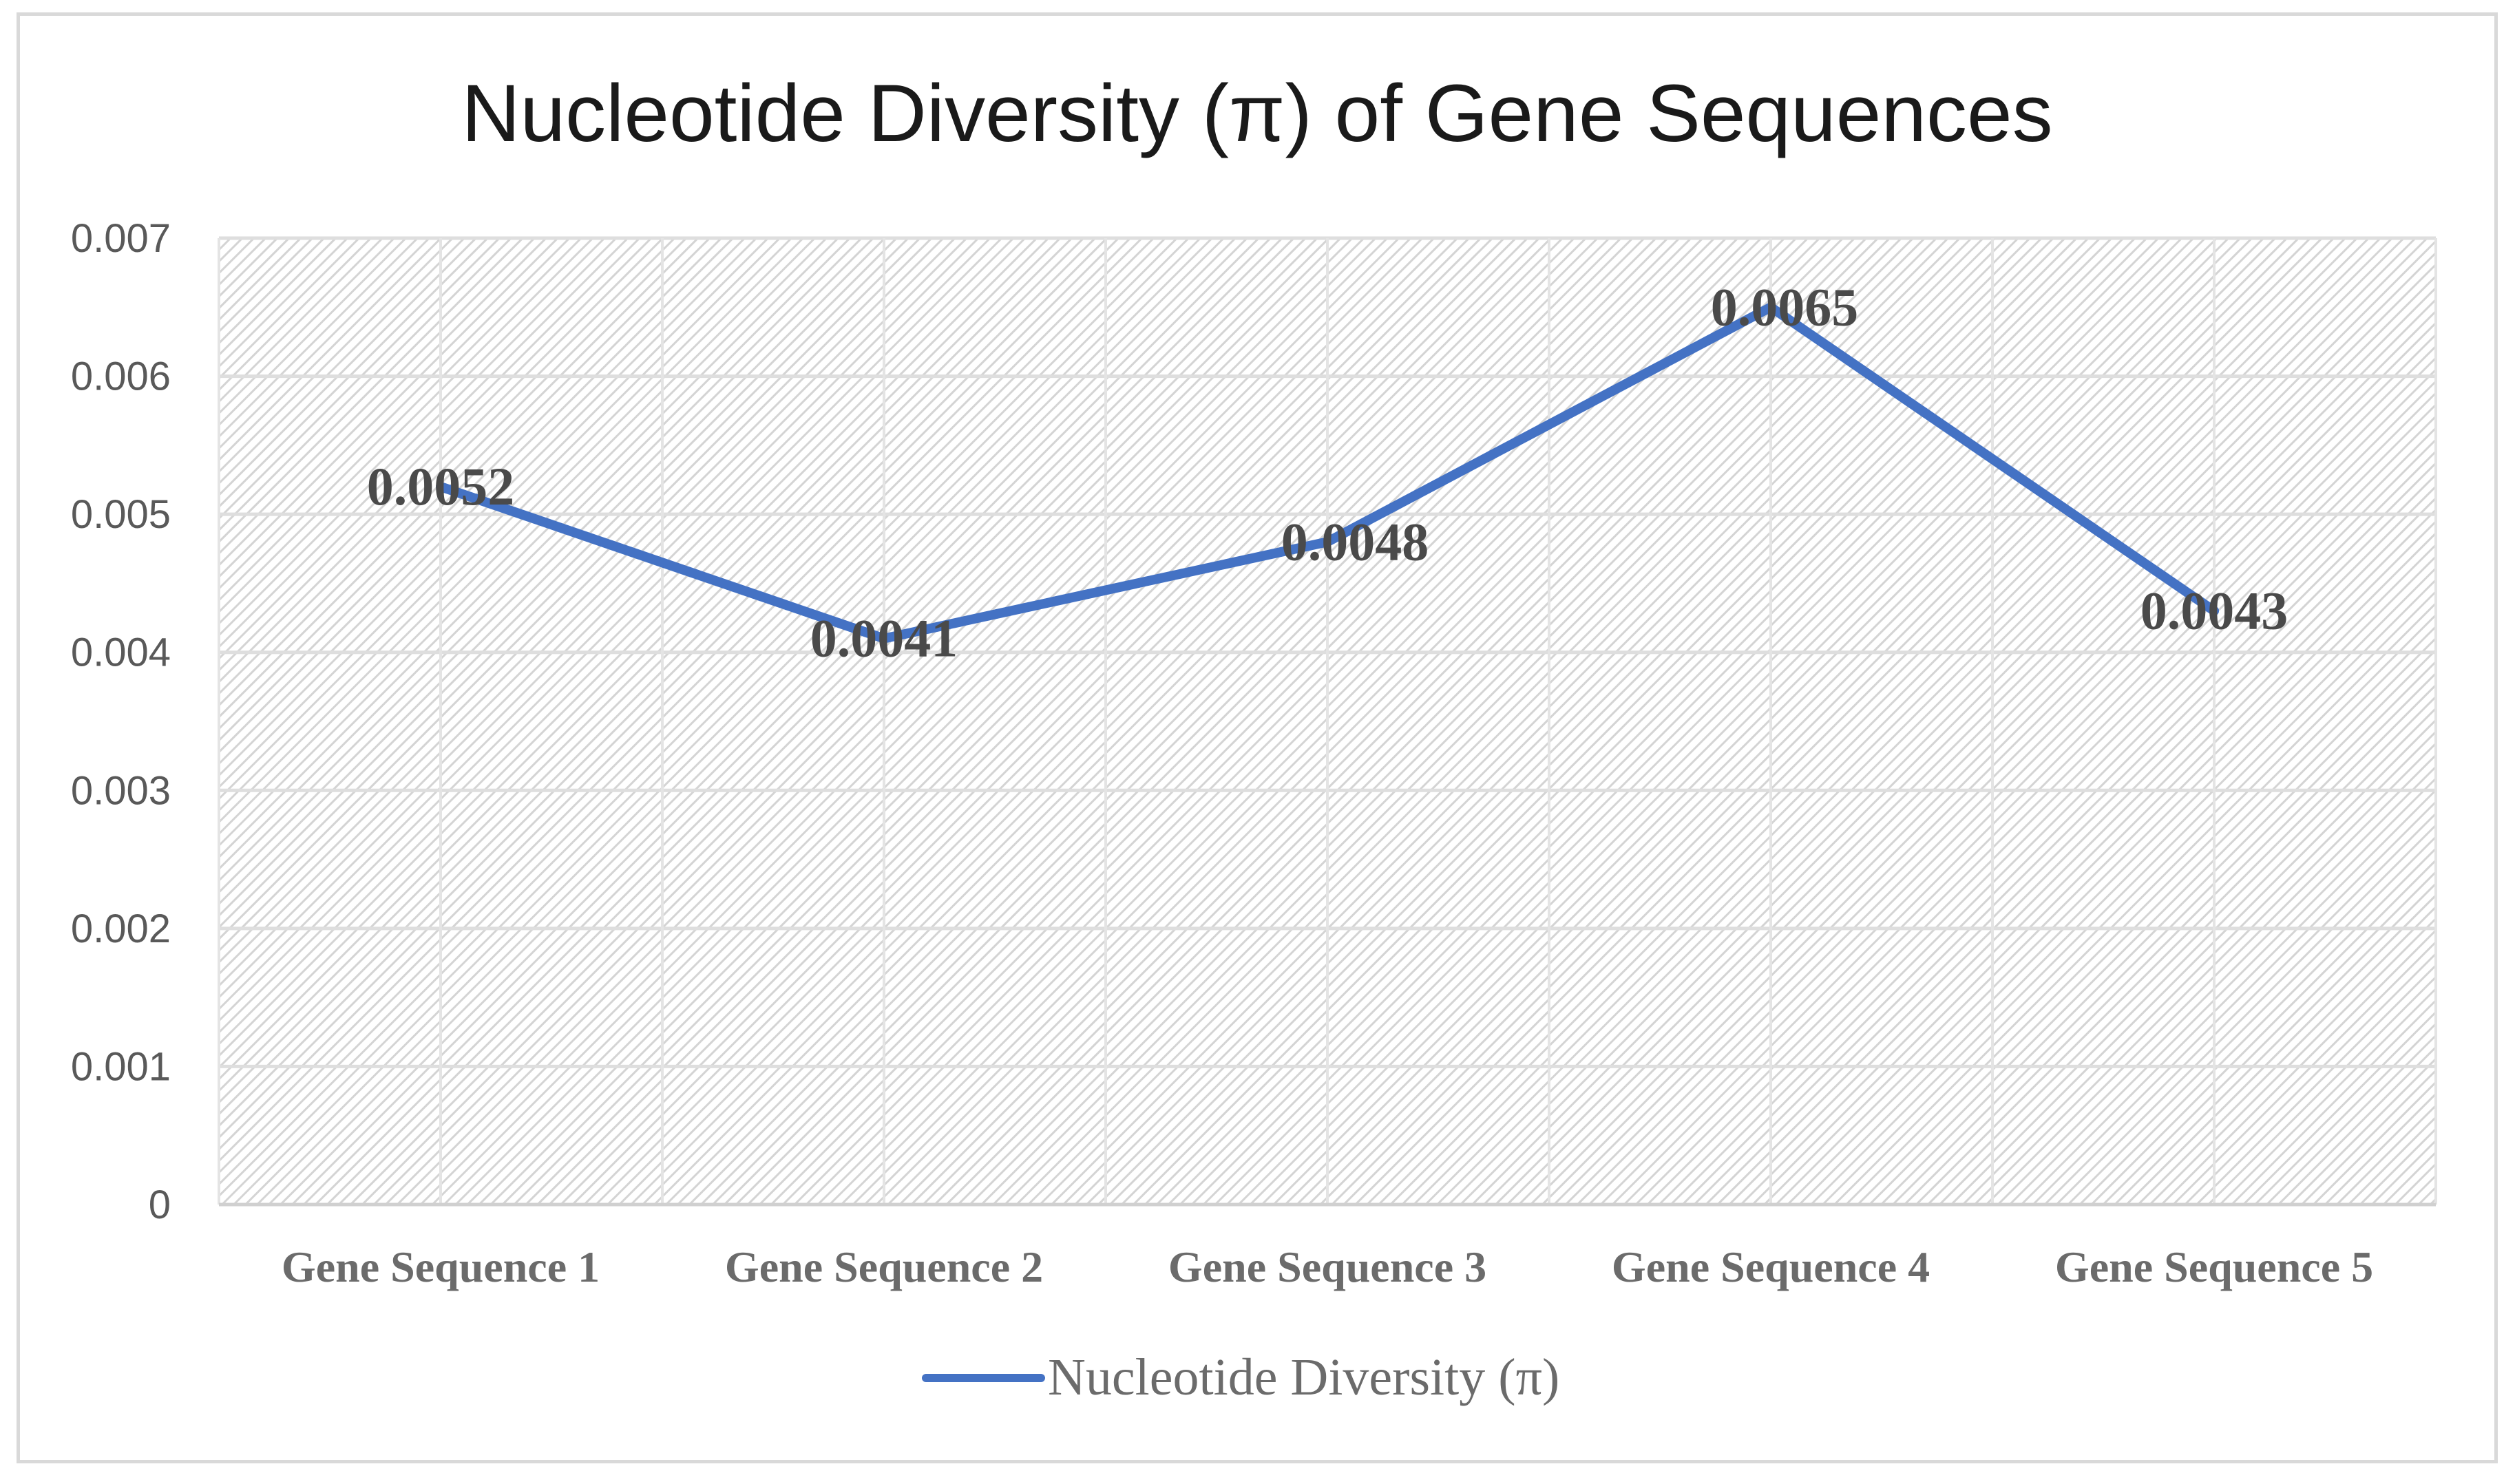  I want to click on data-label: 0.0052, so click(441, 486).